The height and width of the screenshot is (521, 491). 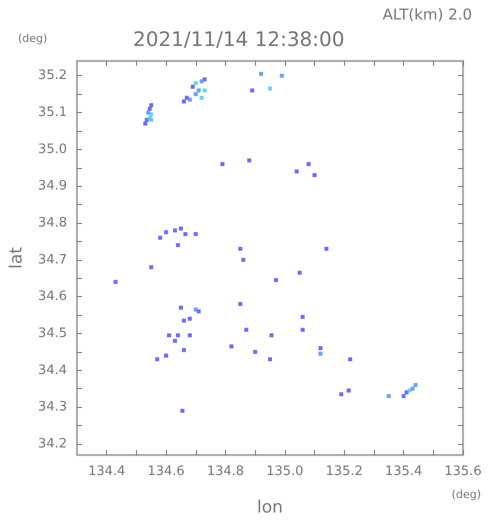 I want to click on x-tick-label: 135.4, so click(x=403, y=471).